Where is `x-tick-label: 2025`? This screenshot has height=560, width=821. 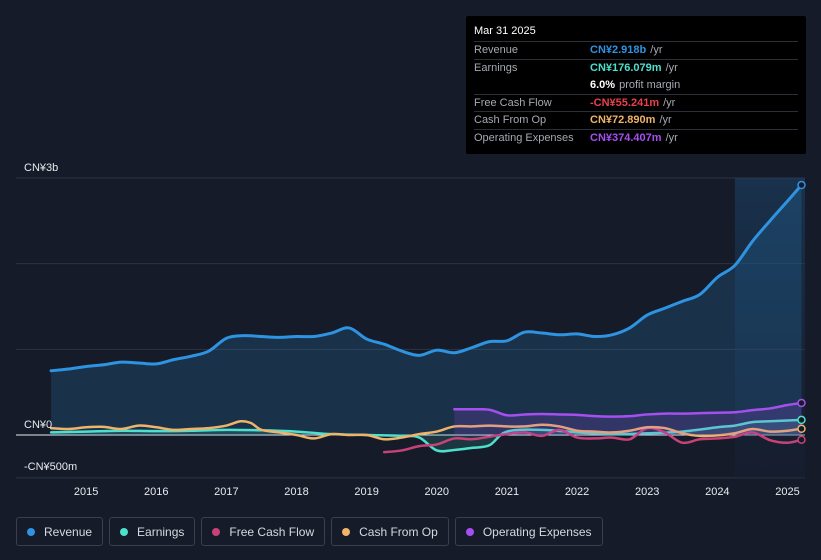
x-tick-label: 2025 is located at coordinates (787, 492).